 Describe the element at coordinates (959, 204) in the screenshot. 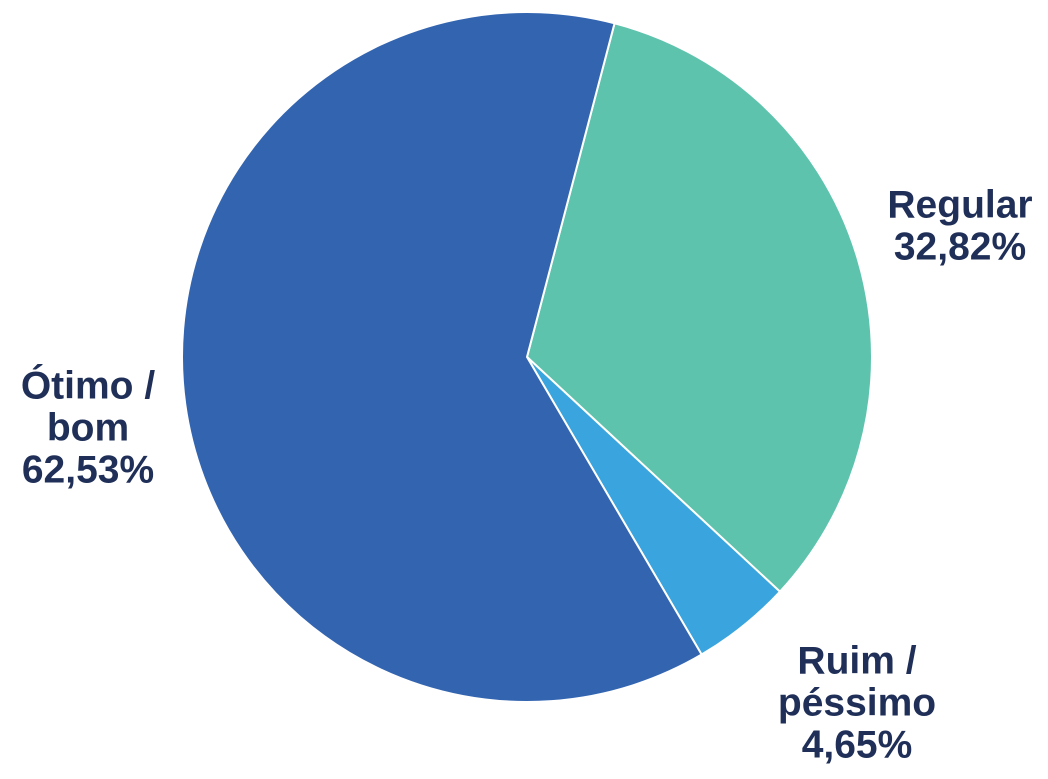

I see `label-line: Regular` at that location.